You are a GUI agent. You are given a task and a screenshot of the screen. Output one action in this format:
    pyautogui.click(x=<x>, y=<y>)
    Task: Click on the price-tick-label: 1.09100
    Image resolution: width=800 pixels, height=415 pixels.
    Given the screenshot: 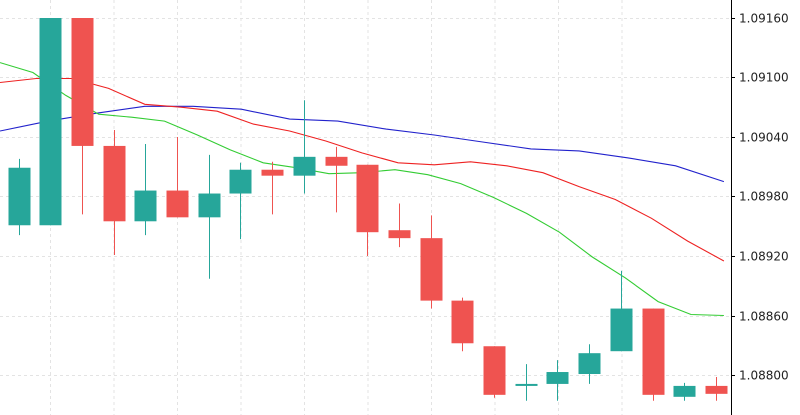 What is the action you would take?
    pyautogui.click(x=764, y=78)
    